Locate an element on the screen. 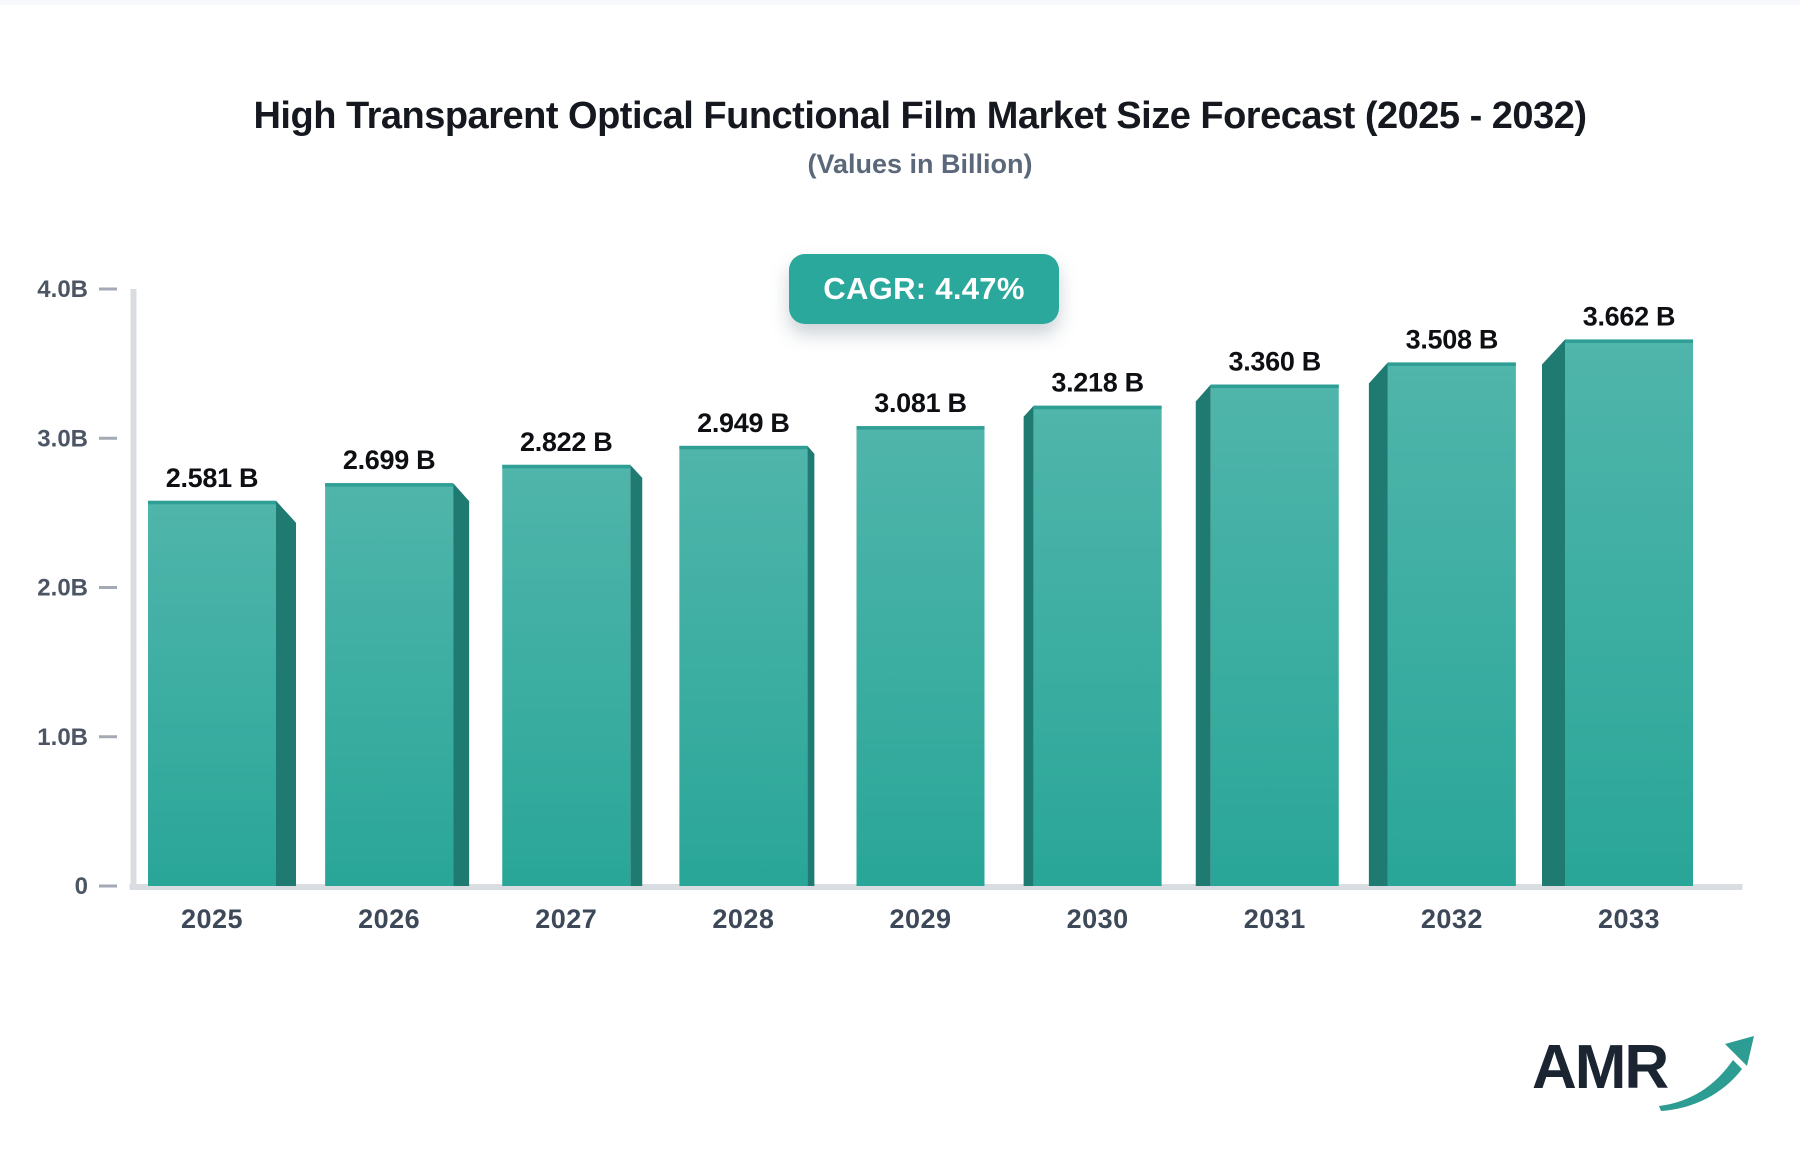 This screenshot has width=1800, height=1156. bar-2029 is located at coordinates (920, 656).